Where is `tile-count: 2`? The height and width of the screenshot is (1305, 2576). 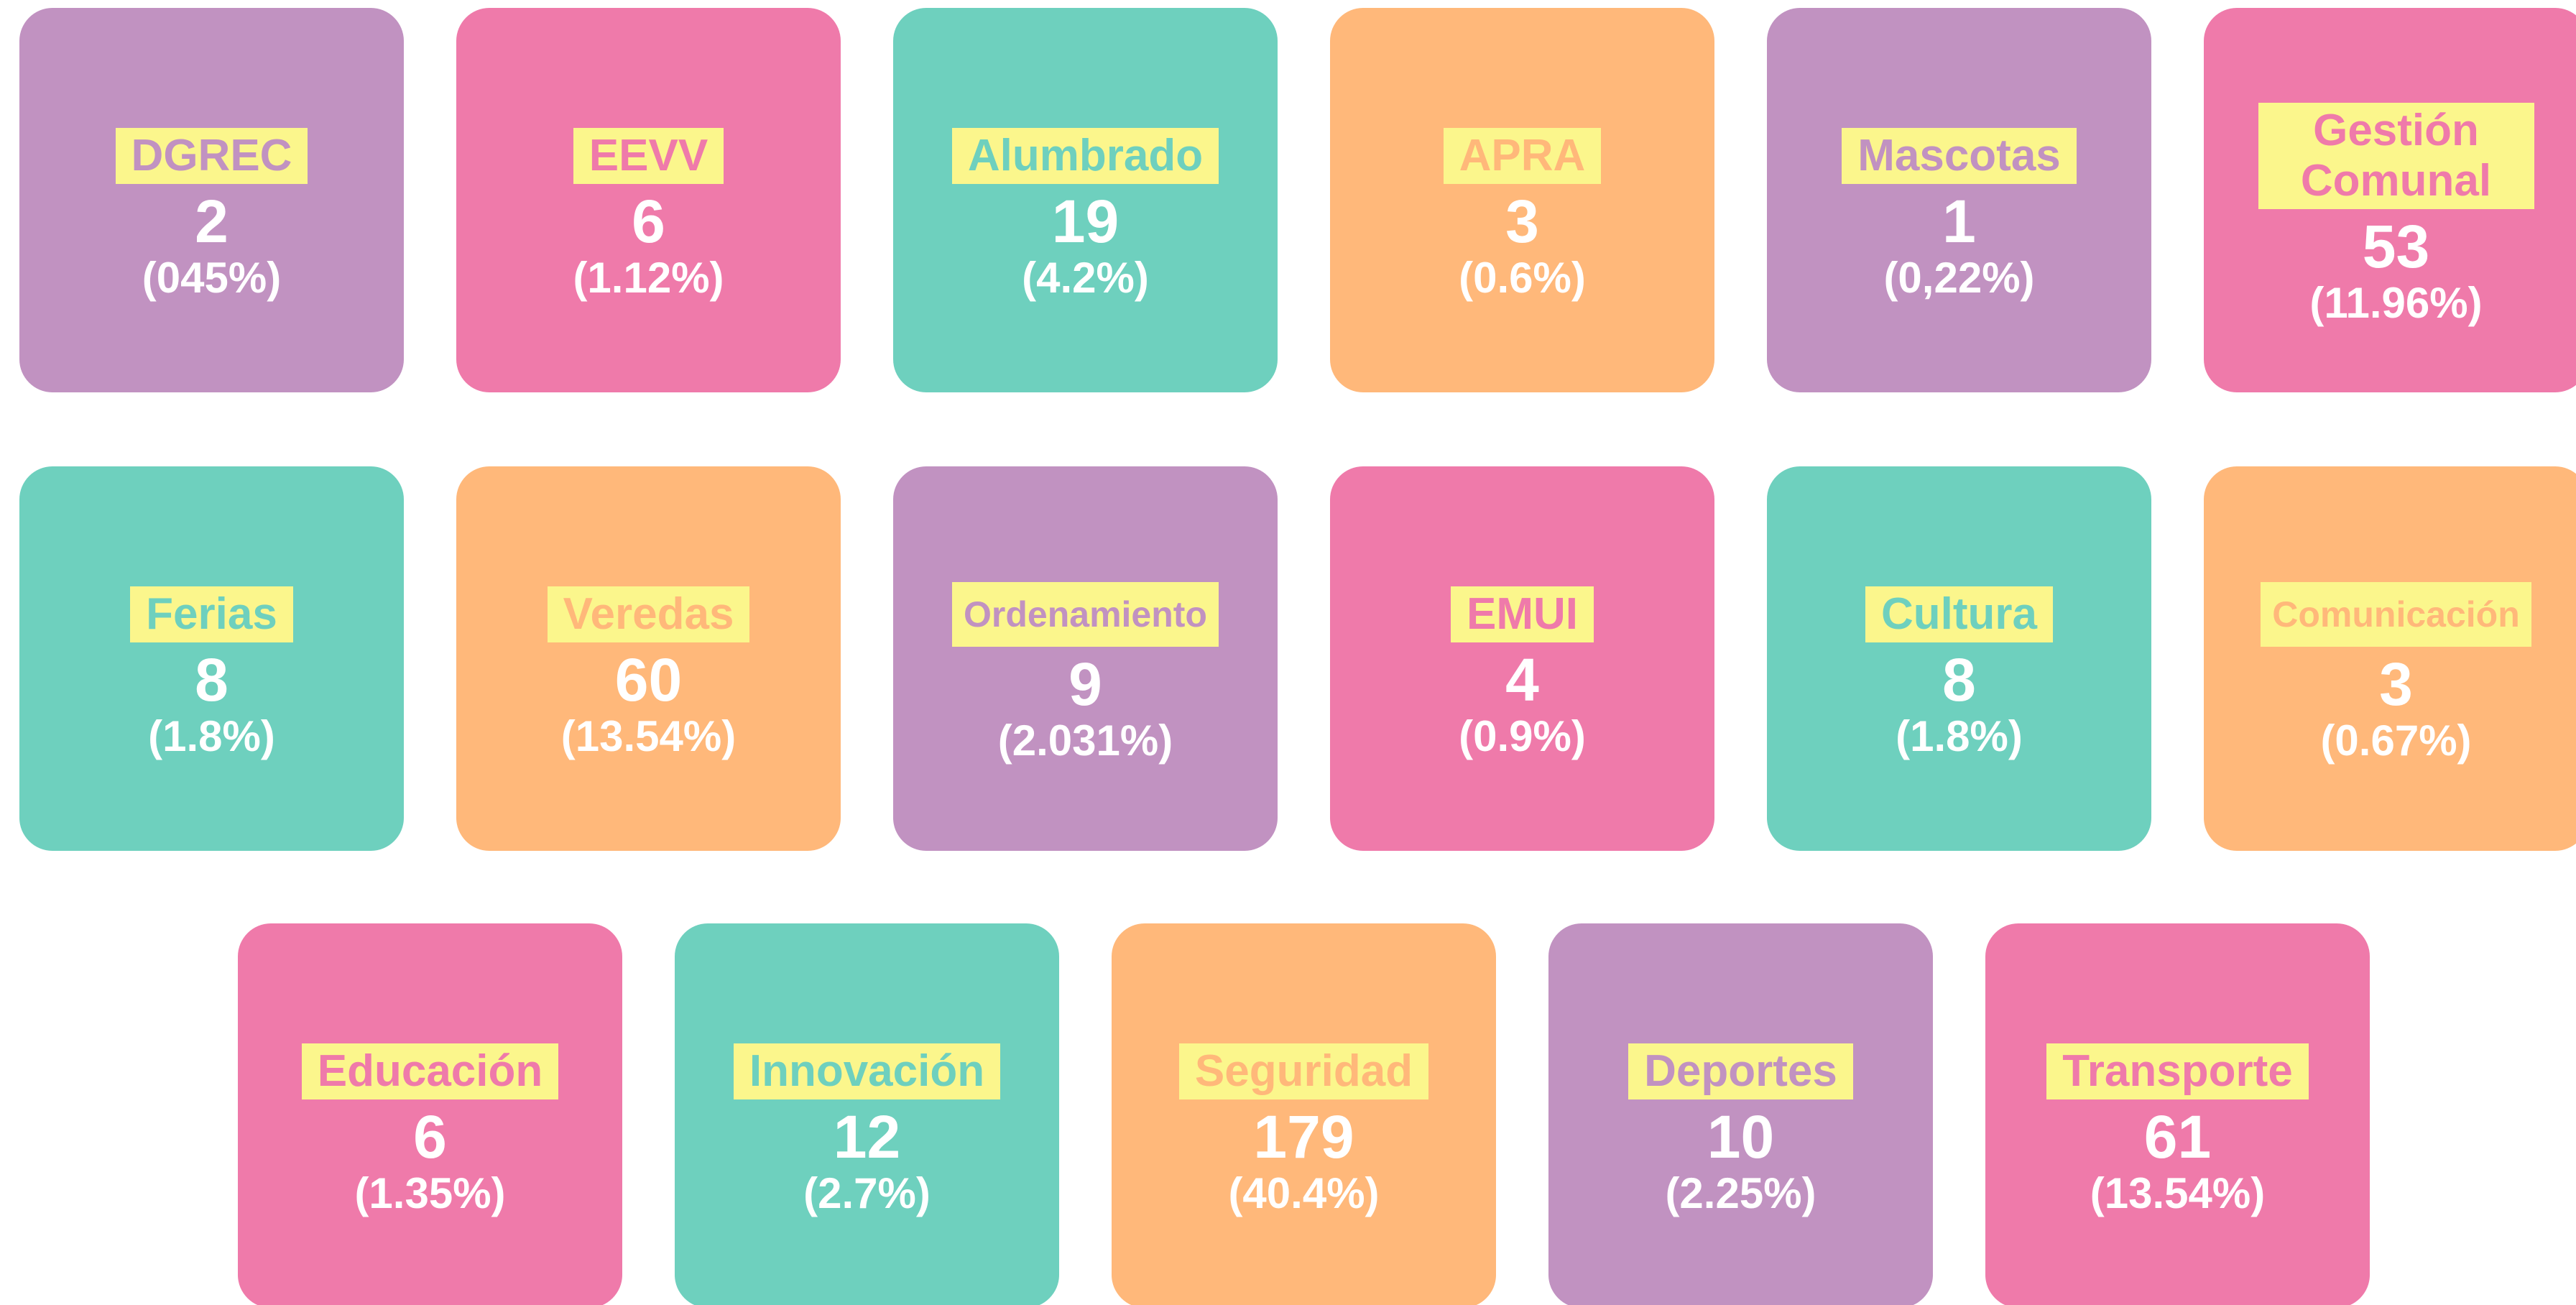 tile-count: 2 is located at coordinates (212, 221).